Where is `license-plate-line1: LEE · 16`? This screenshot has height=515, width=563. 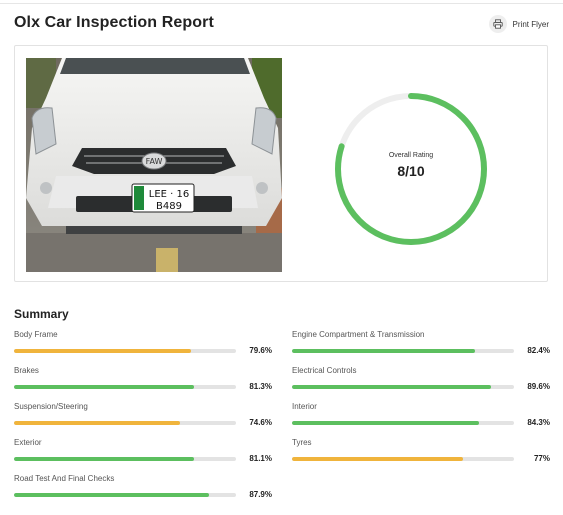
license-plate-line1: LEE · 16 is located at coordinates (169, 194).